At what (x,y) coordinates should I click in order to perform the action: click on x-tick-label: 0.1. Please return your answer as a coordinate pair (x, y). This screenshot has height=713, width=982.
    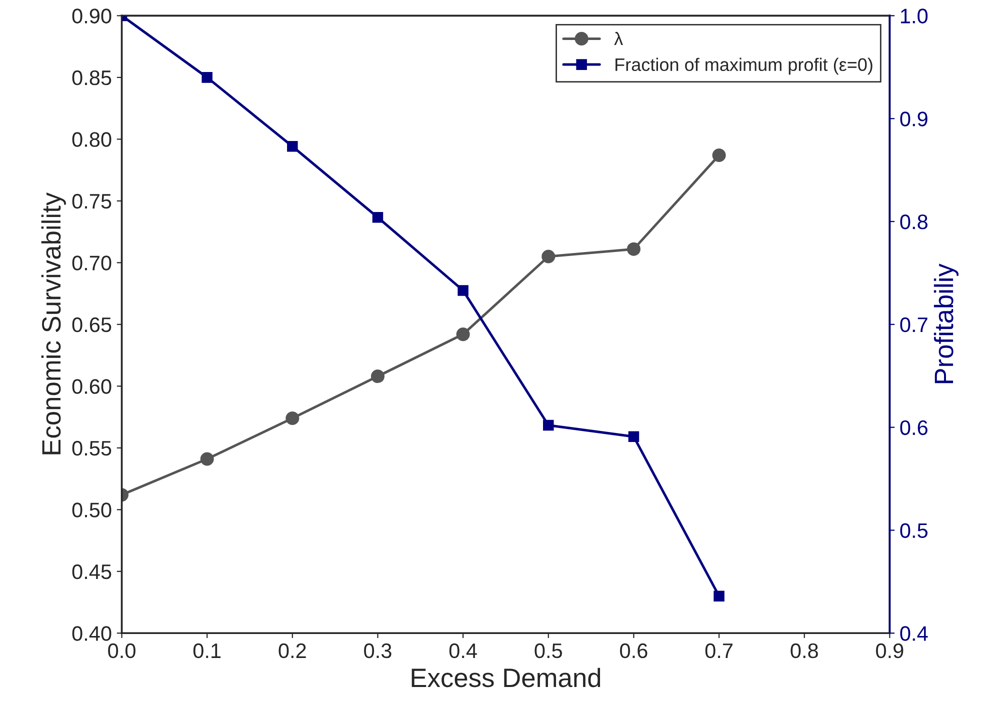
    Looking at the image, I should click on (207, 650).